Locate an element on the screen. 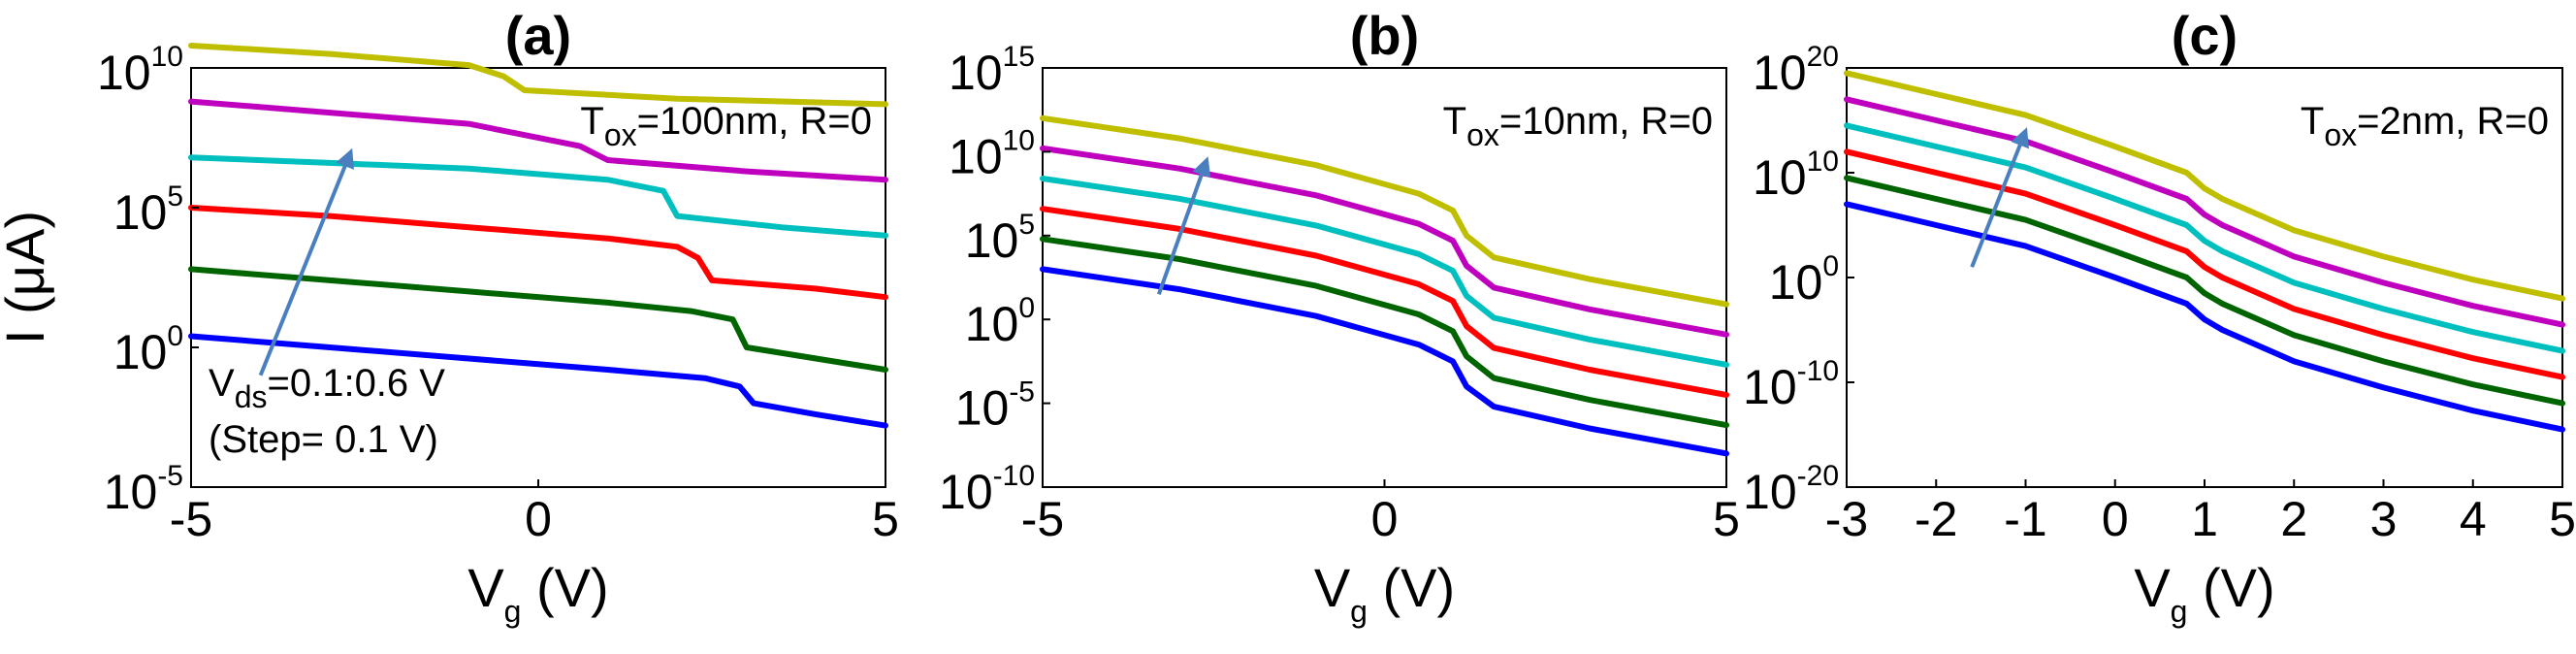  y-tick-exponent: 20 is located at coordinates (1823, 57).